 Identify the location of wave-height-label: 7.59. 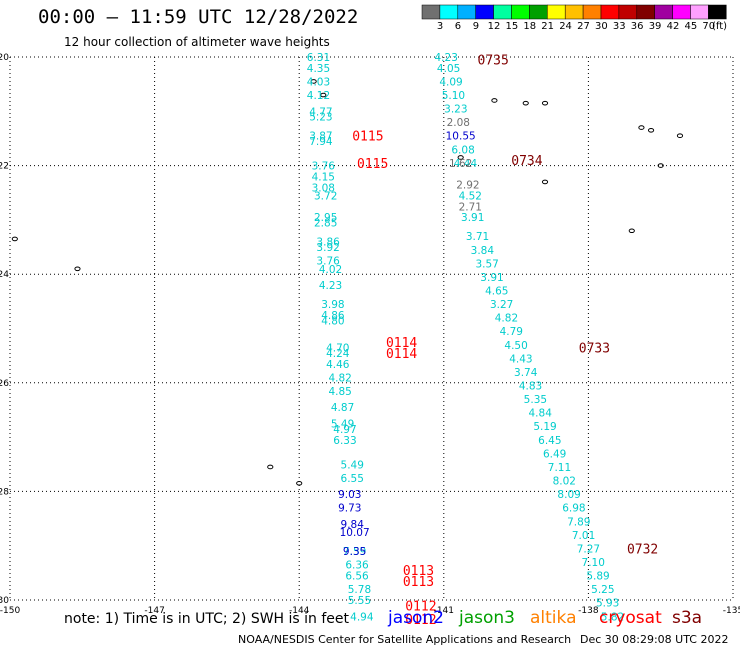
(354, 552).